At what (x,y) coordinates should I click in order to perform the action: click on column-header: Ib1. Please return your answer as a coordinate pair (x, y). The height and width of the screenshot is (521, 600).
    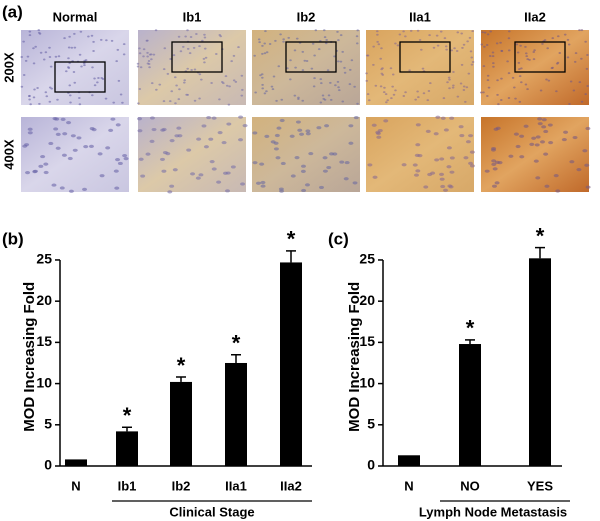
    Looking at the image, I should click on (192, 16).